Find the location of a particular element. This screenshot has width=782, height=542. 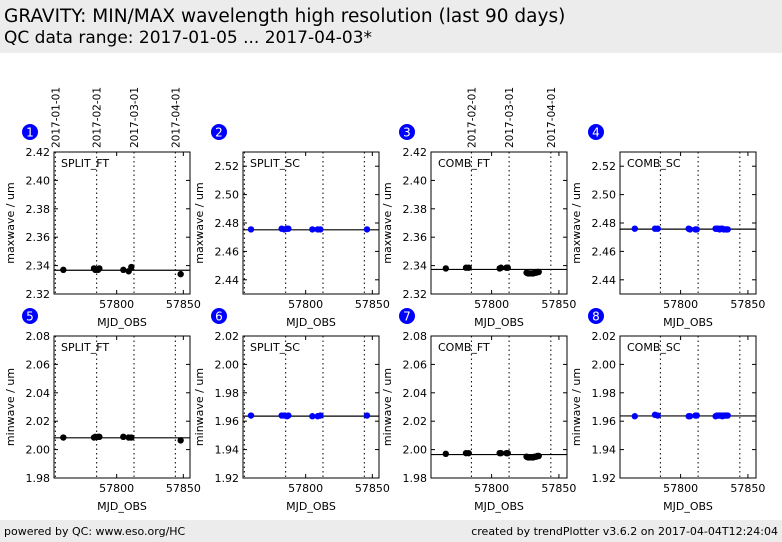

y-tick-label: 2.40 is located at coordinates (38, 180).